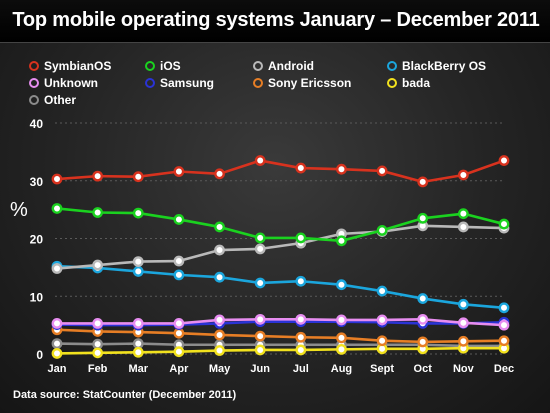 The image size is (550, 413). I want to click on x-tick-label: Nov, so click(464, 369).